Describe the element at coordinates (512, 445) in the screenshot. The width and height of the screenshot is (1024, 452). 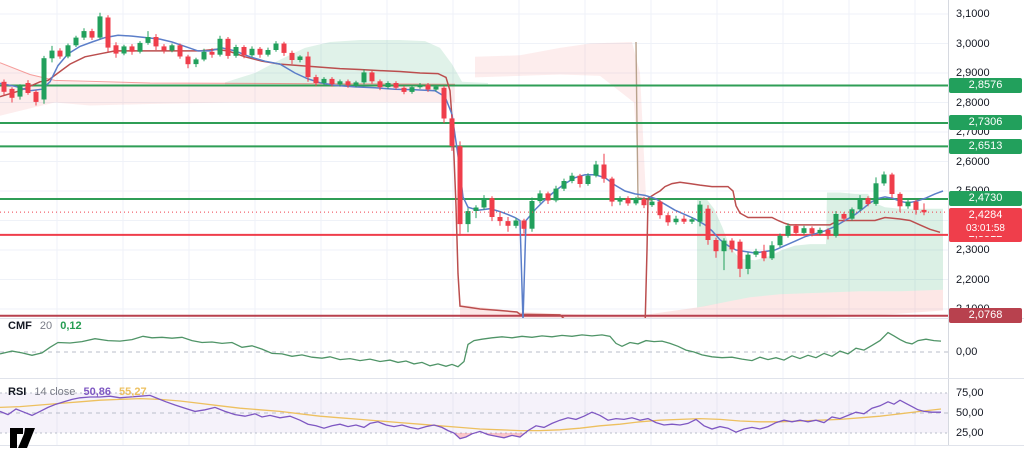
I see `time-axis-separator` at that location.